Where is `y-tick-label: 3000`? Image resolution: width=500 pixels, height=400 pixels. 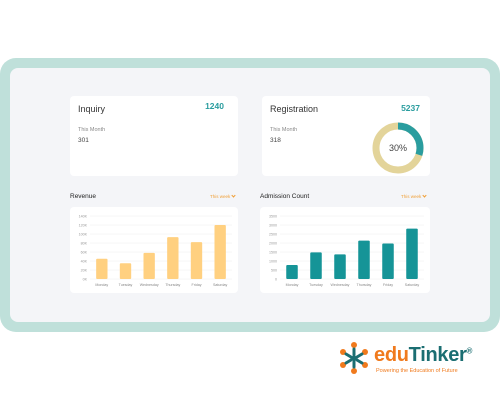 y-tick-label: 3000 is located at coordinates (273, 225).